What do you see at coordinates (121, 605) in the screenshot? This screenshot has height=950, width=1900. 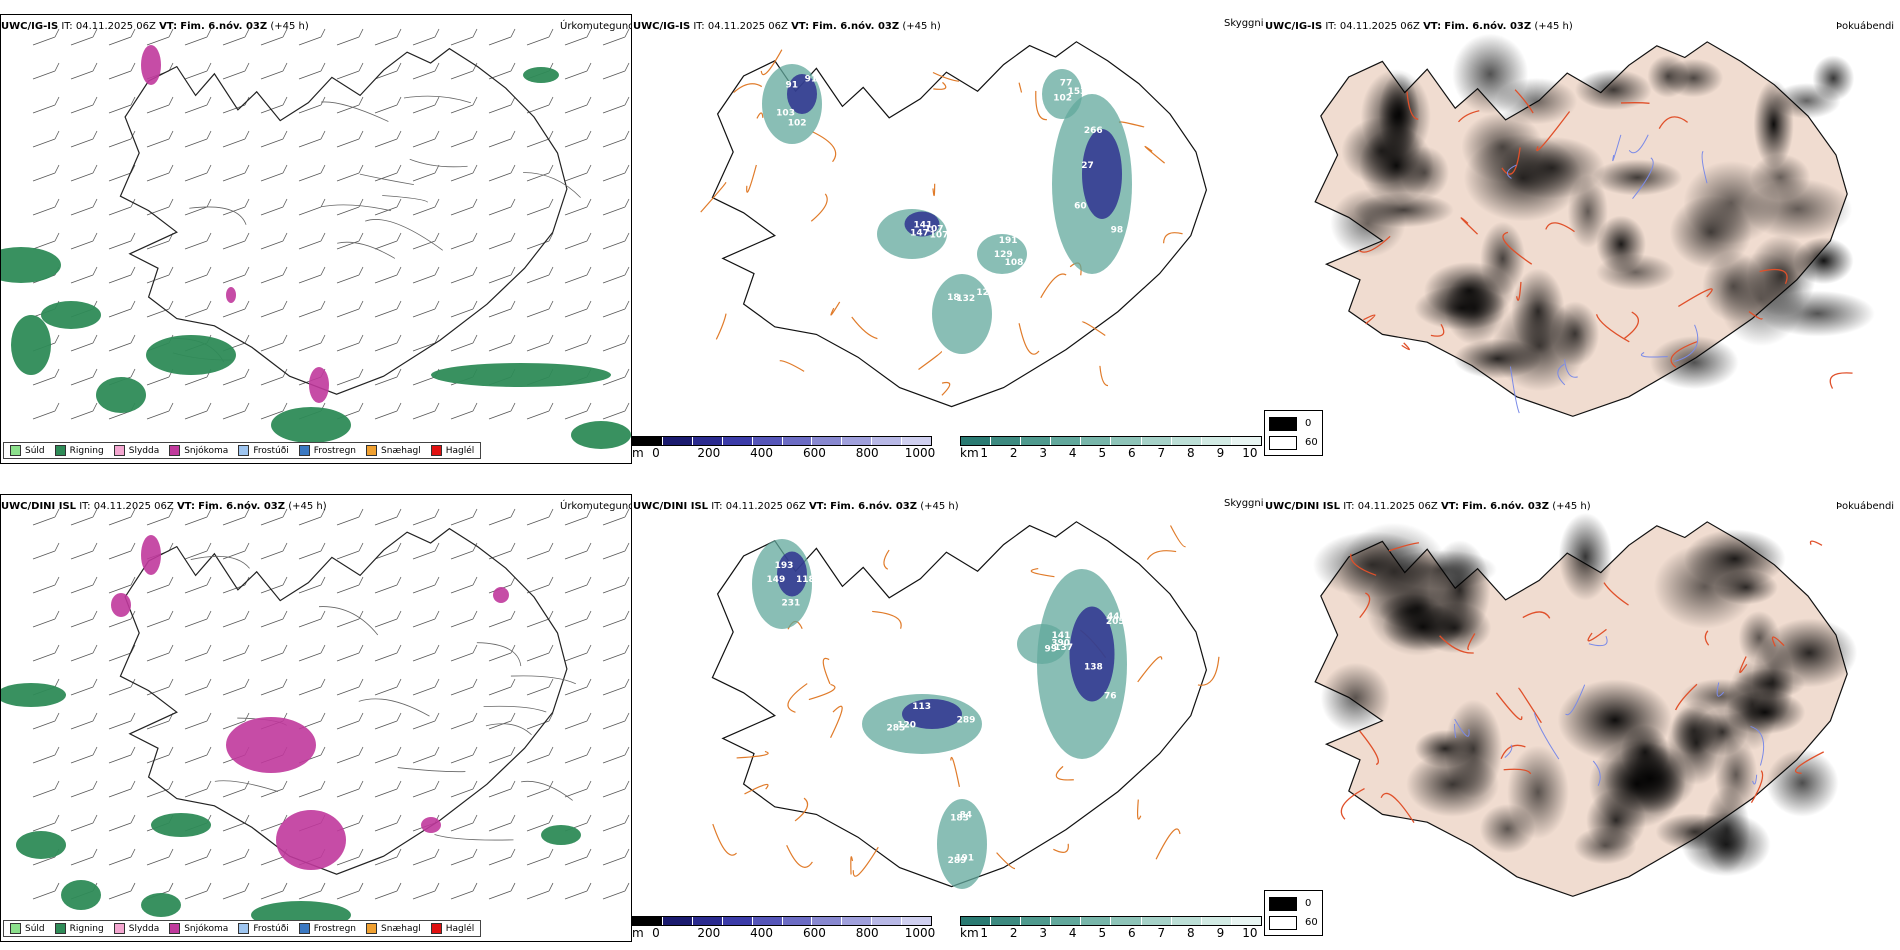 I see `snow-area` at bounding box center [121, 605].